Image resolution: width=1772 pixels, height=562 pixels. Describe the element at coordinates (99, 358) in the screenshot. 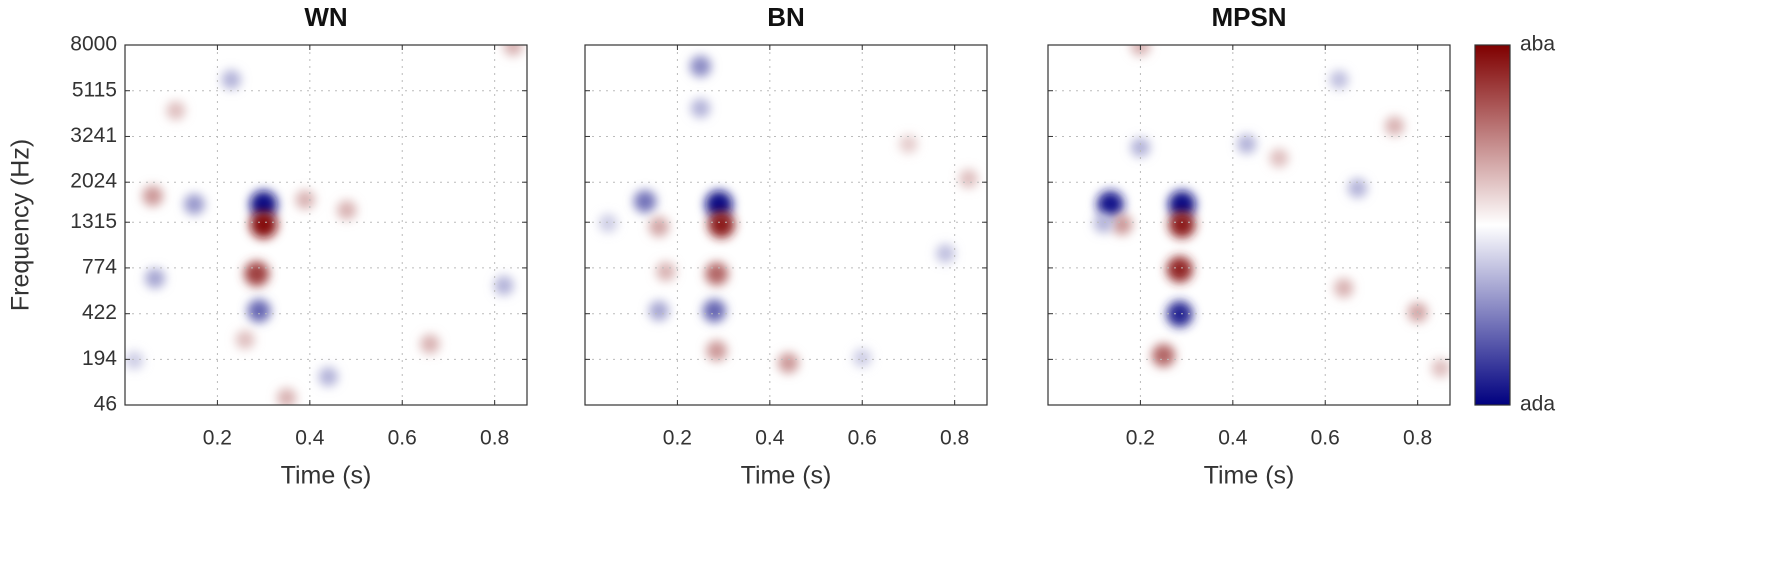

I see `y-tick-label: 194` at that location.